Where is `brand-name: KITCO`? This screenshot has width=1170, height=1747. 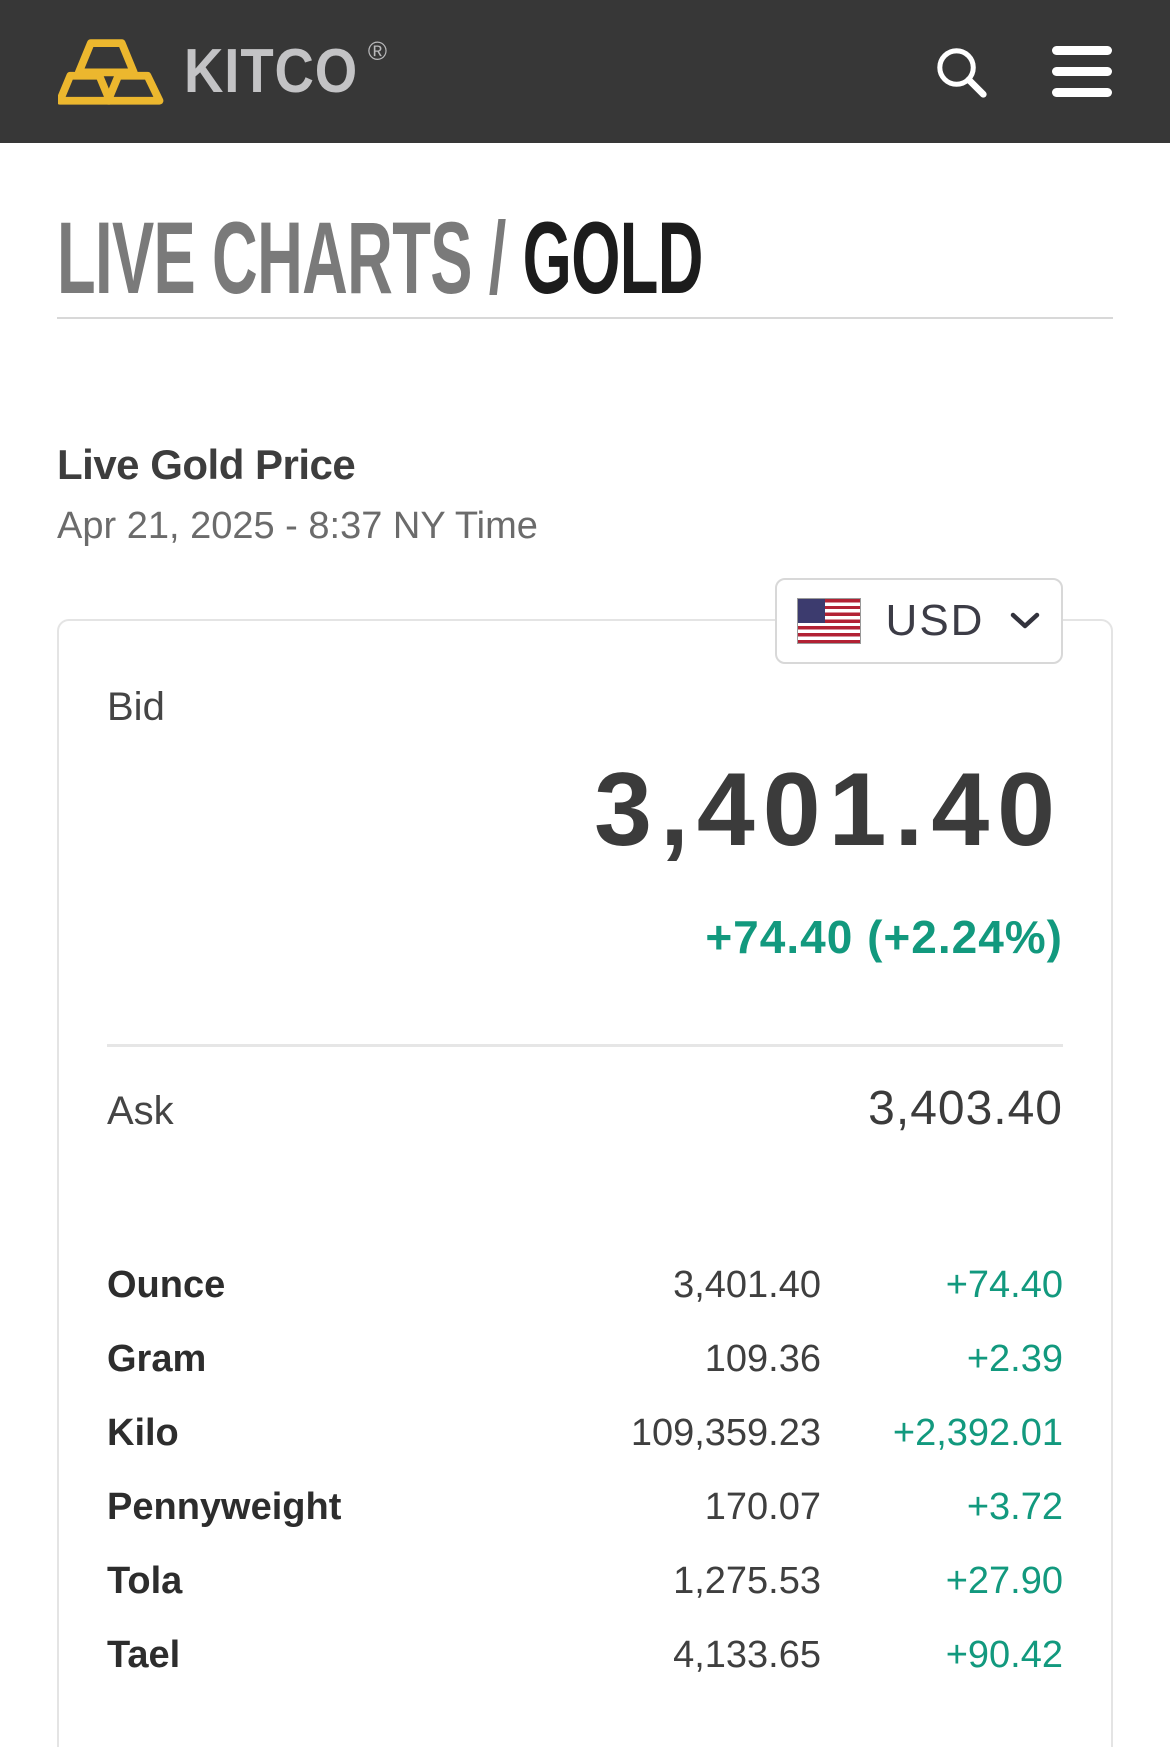 brand-name: KITCO is located at coordinates (271, 71).